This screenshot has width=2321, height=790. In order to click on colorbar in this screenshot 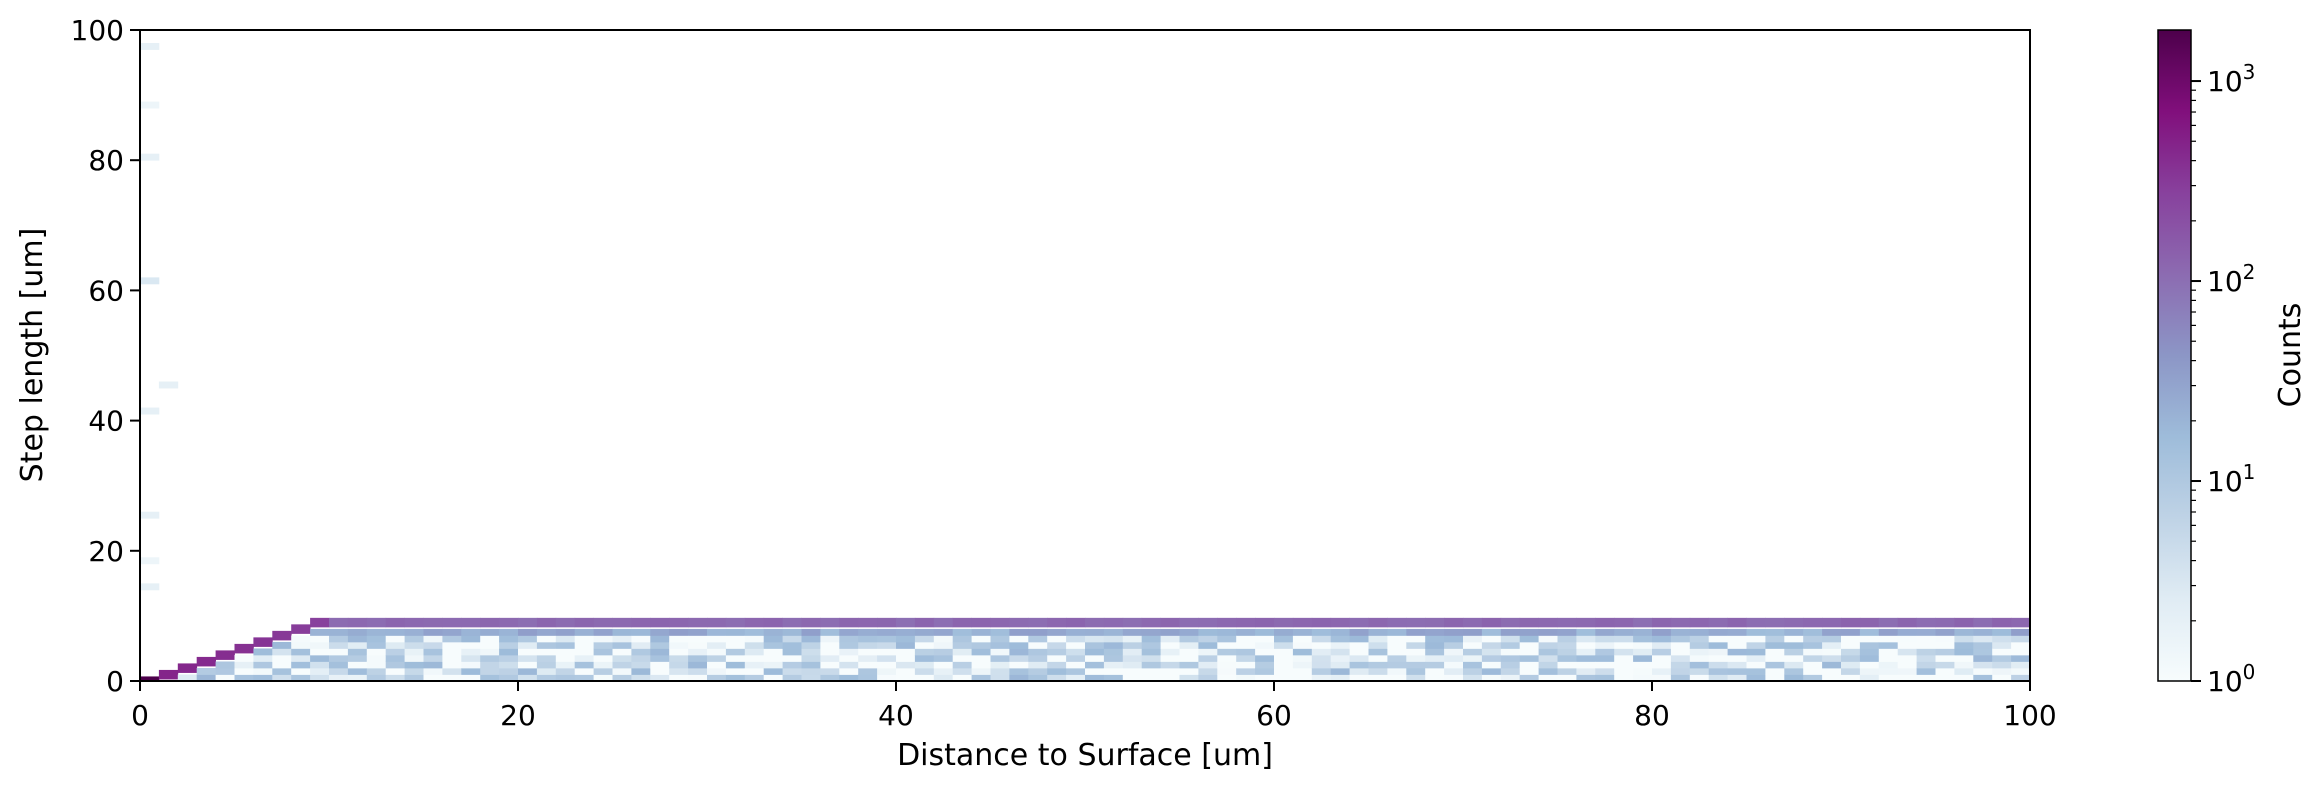, I will do `click(2174, 355)`.